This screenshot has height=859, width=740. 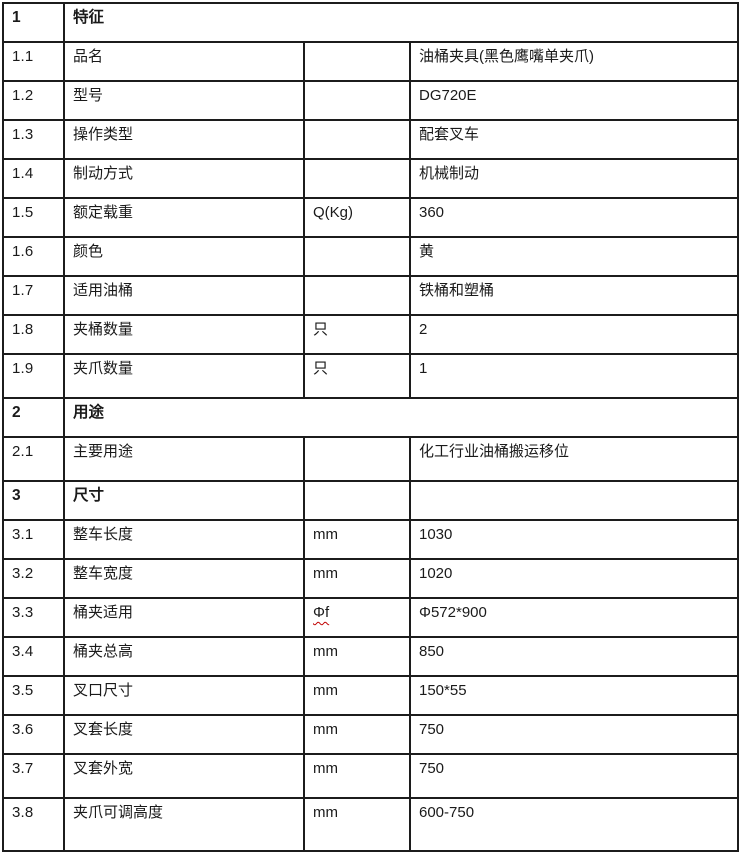 What do you see at coordinates (33, 22) in the screenshot?
I see `row-number-cell: 1` at bounding box center [33, 22].